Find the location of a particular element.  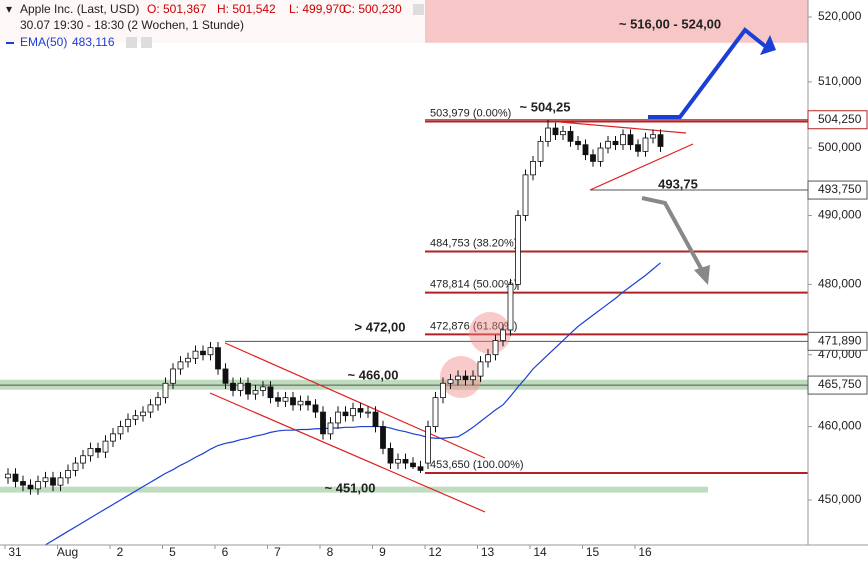

collapse-icon: ▾ is located at coordinates (9, 9).